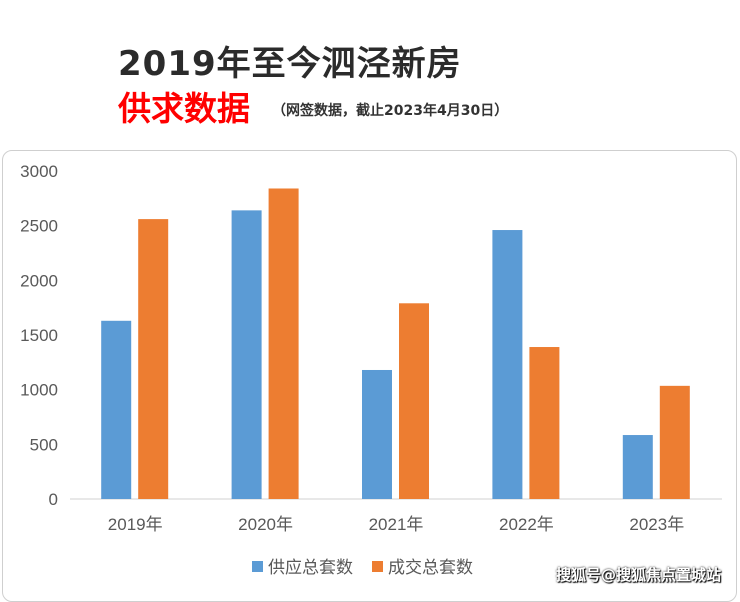  Describe the element at coordinates (430, 568) in the screenshot. I see `legend-label: 成交总套数` at that location.